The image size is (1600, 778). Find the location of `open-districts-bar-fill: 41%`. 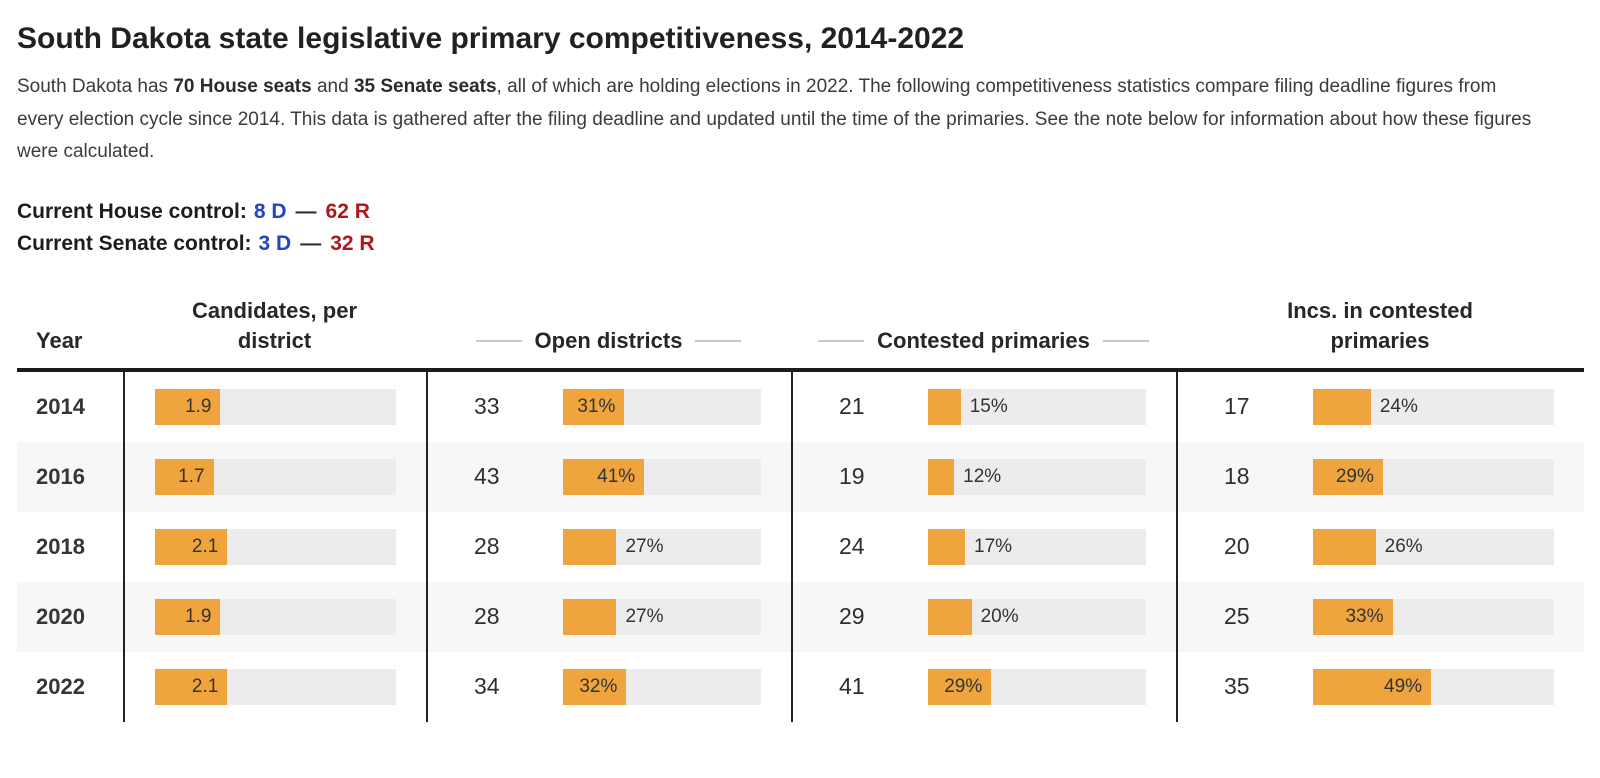

open-districts-bar-fill: 41% is located at coordinates (604, 476).